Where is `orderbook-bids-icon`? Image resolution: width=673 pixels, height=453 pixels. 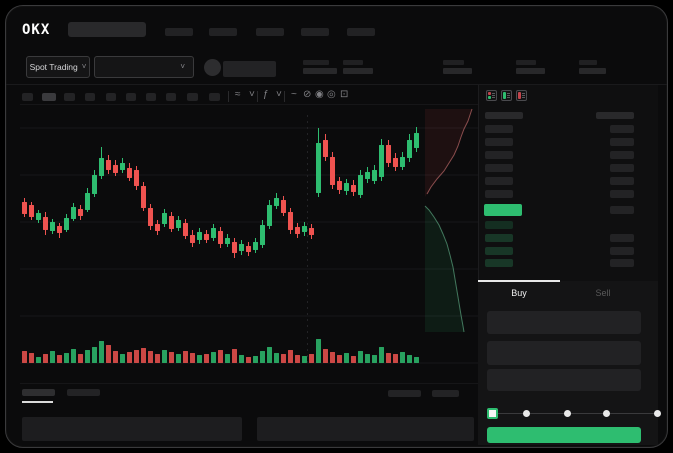
orderbook-bids-icon is located at coordinates (506, 95).